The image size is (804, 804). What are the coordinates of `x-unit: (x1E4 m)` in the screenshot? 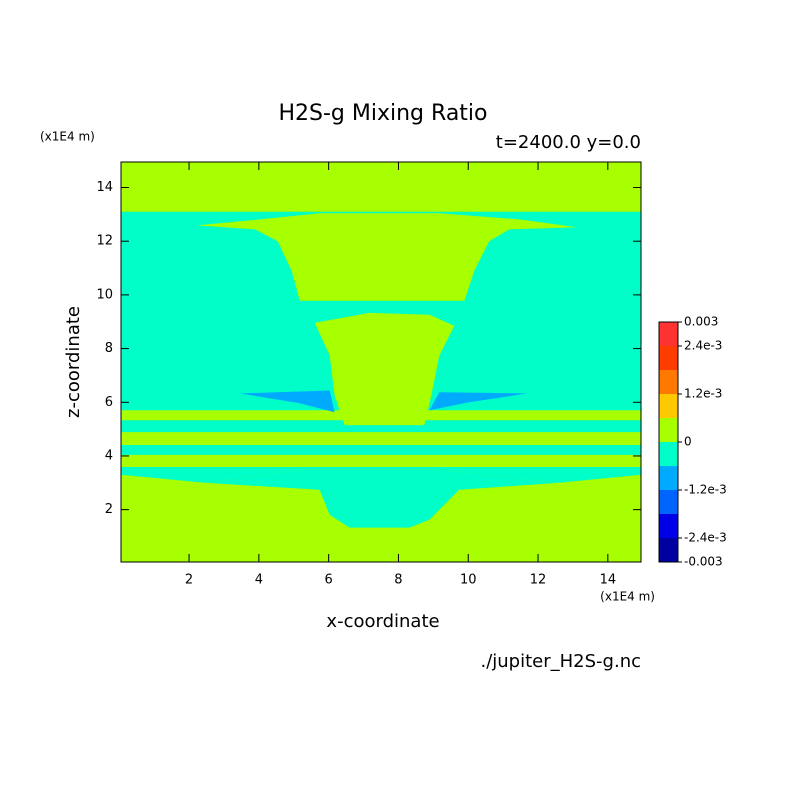 It's located at (627, 597).